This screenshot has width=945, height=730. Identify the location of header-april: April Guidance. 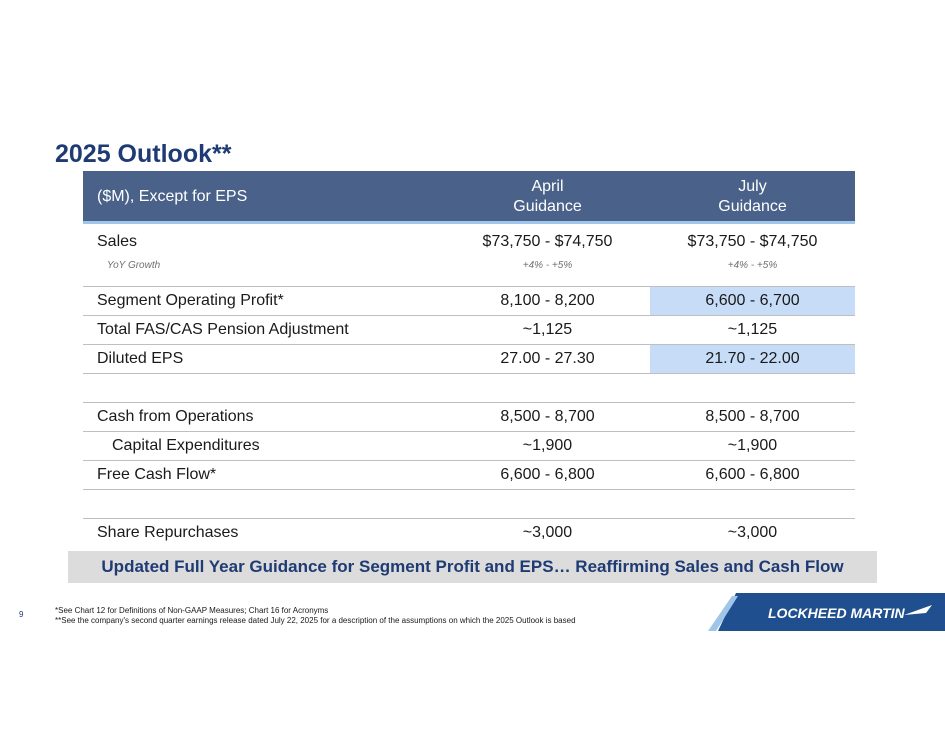
(547, 197).